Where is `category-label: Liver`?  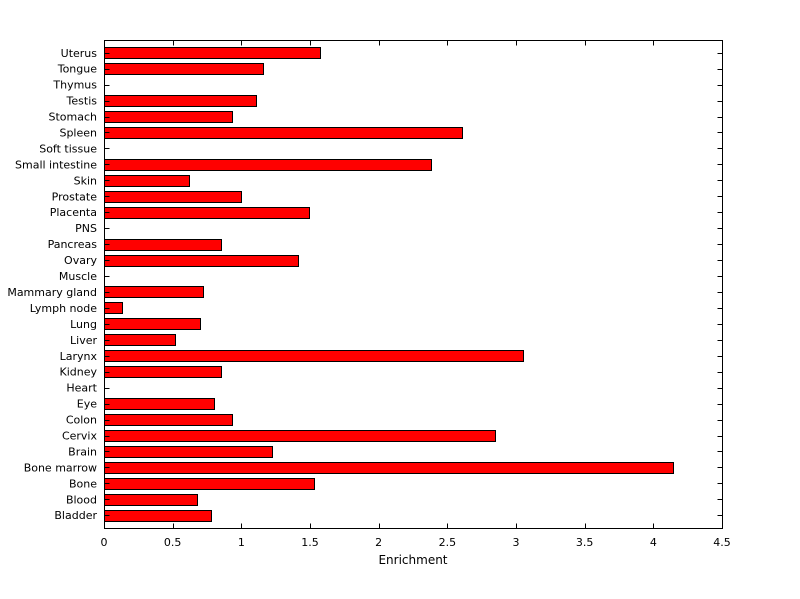
category-label: Liver is located at coordinates (83, 340).